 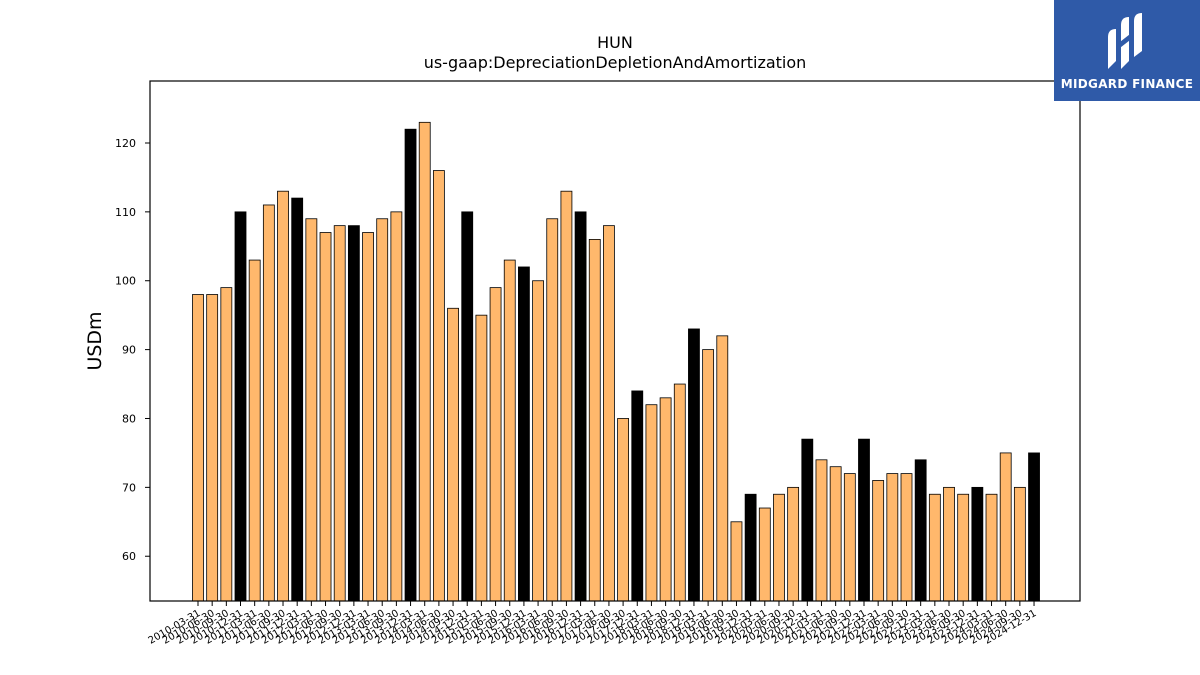 I want to click on logo-text: MIDGARD FINANCE, so click(x=1127, y=83).